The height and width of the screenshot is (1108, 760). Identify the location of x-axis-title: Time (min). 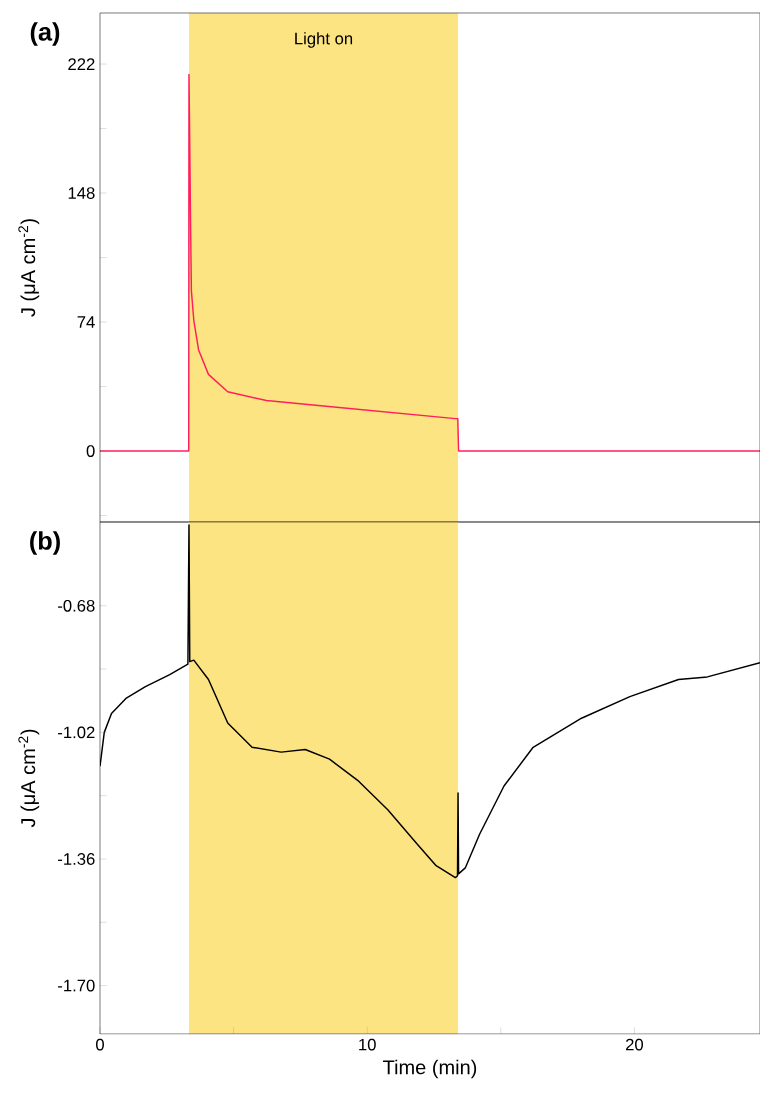
(430, 1069).